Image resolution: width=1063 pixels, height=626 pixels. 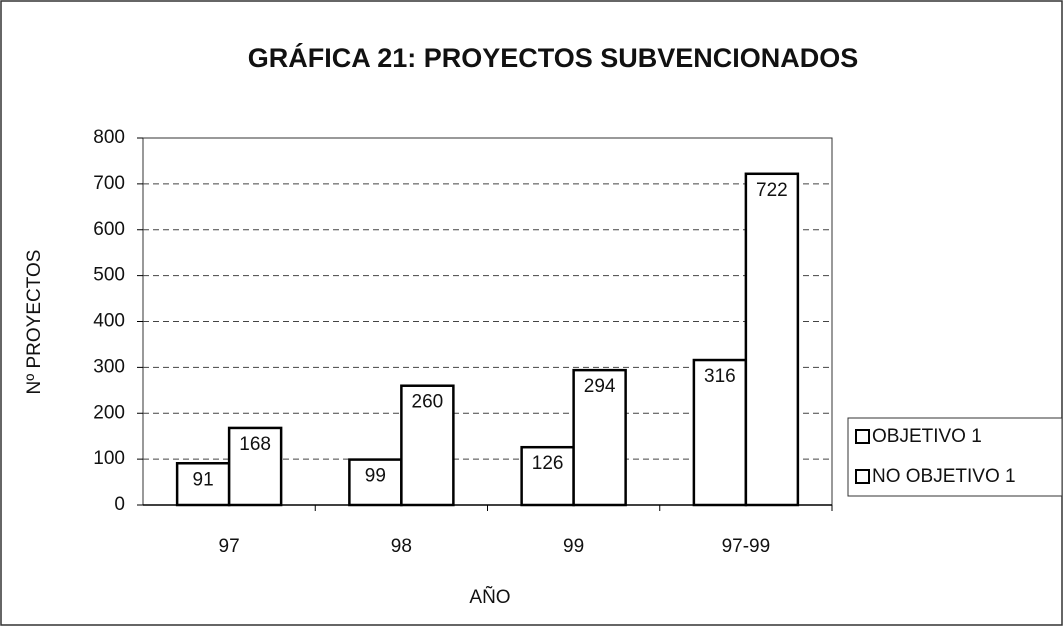 I want to click on value-label: 99, so click(x=375, y=476).